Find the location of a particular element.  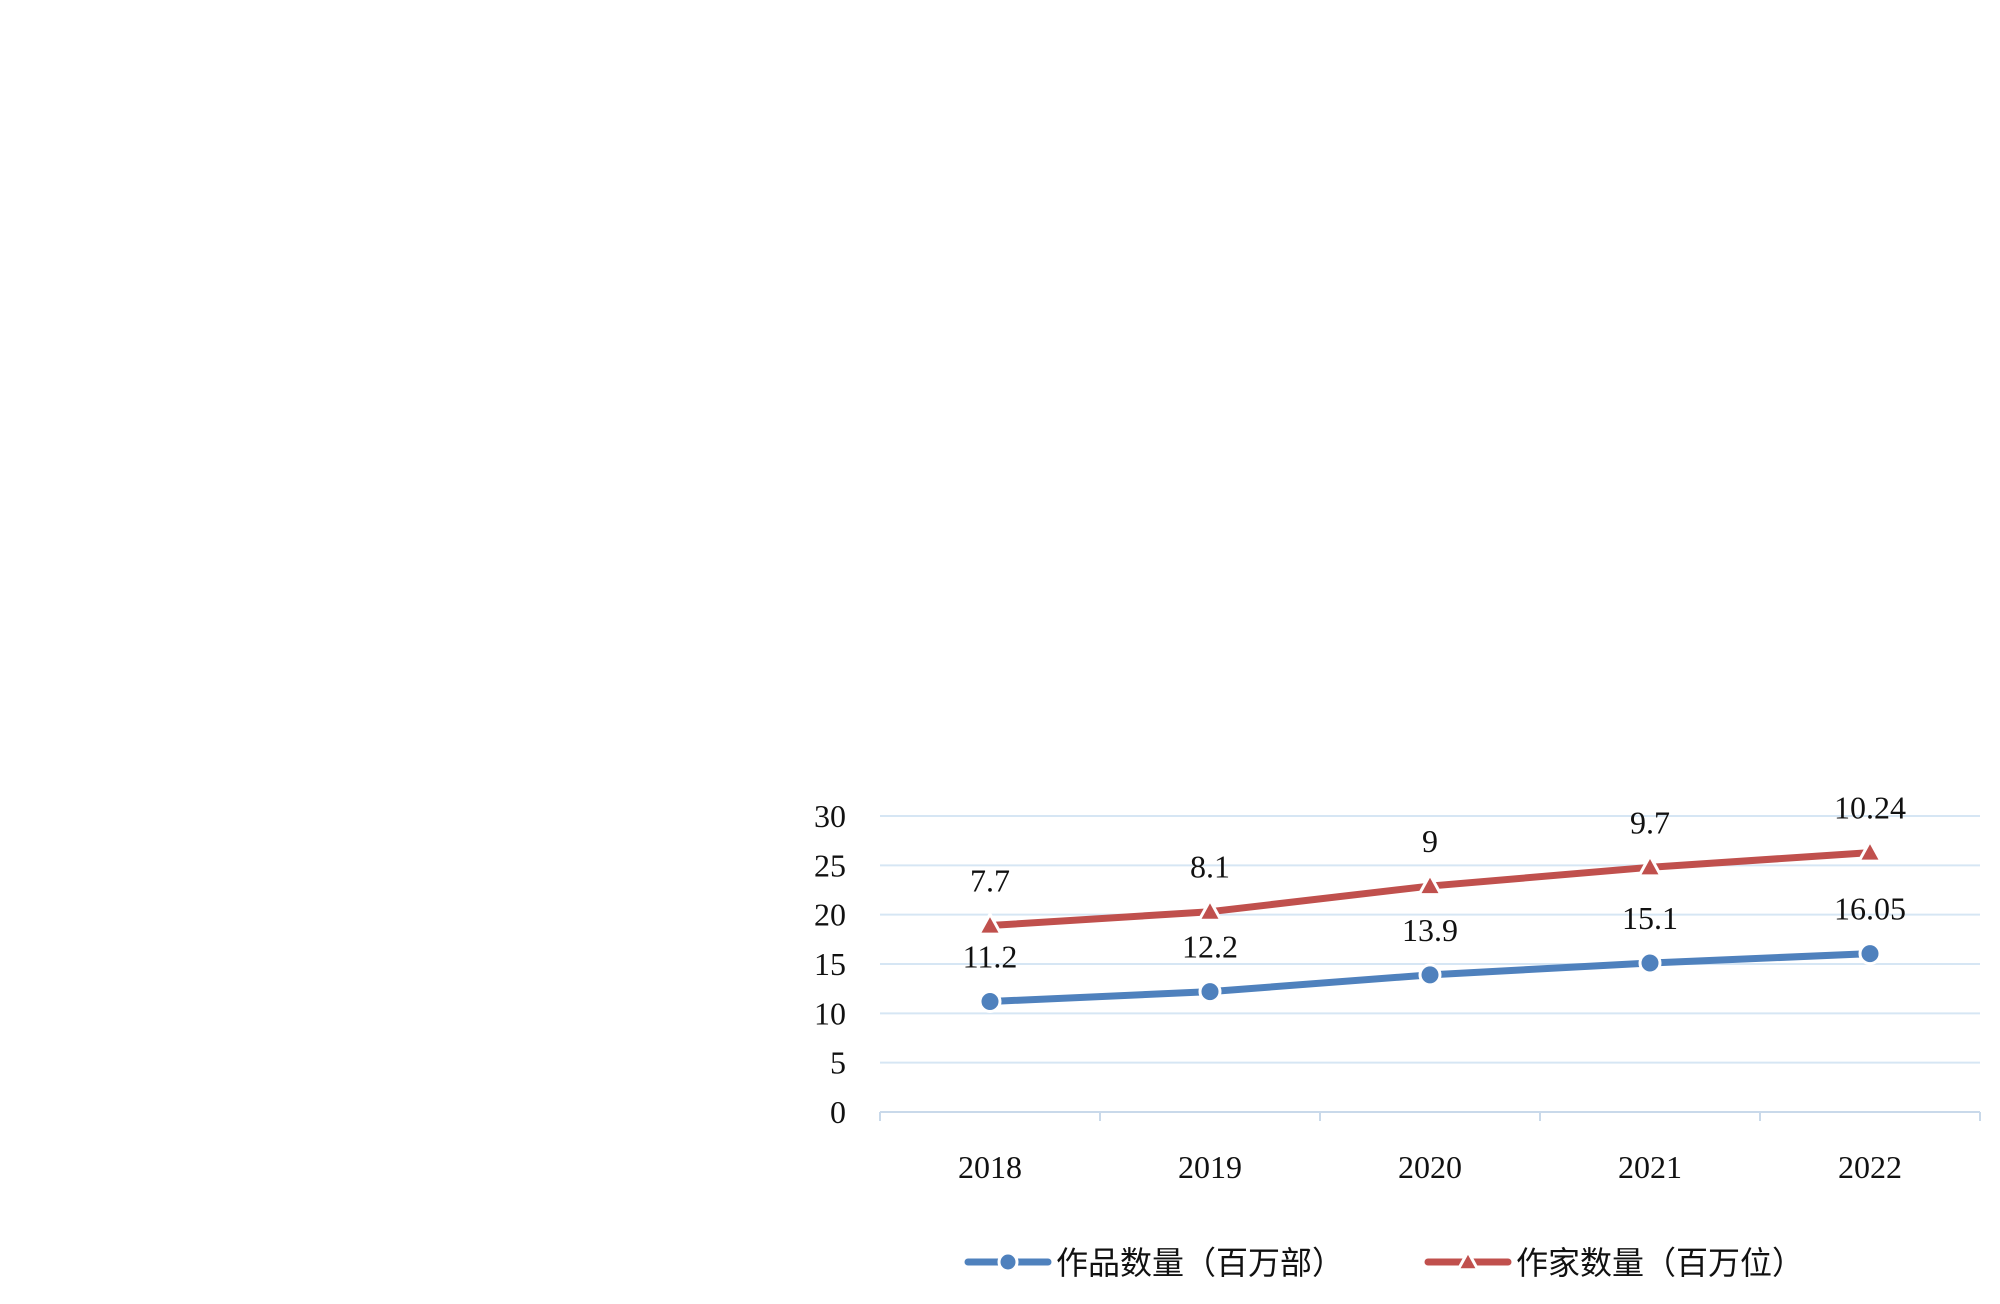

data-label: 9.7 is located at coordinates (1650, 822).